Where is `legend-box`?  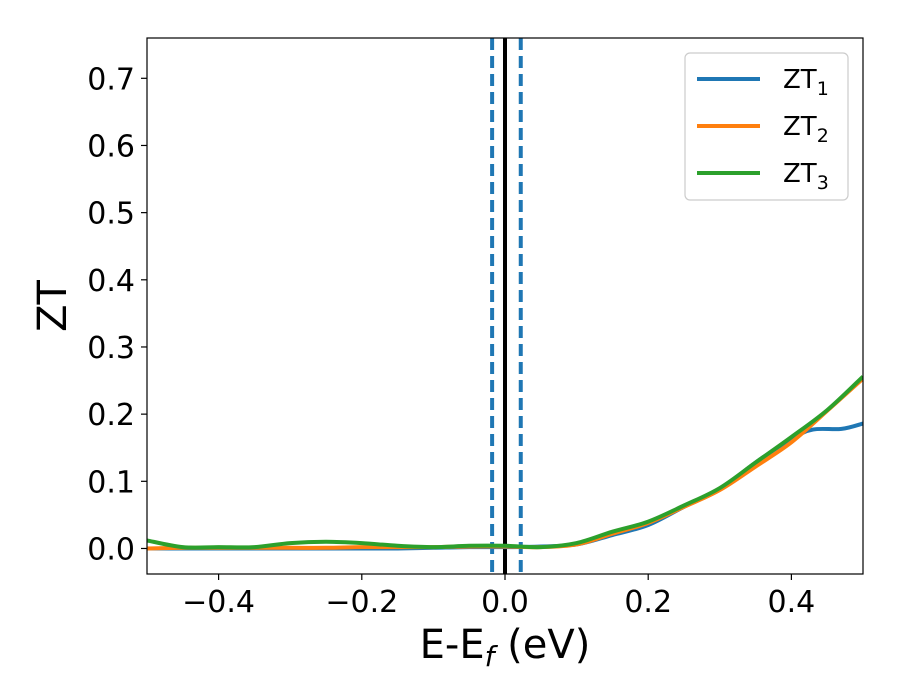
legend-box is located at coordinates (766, 126).